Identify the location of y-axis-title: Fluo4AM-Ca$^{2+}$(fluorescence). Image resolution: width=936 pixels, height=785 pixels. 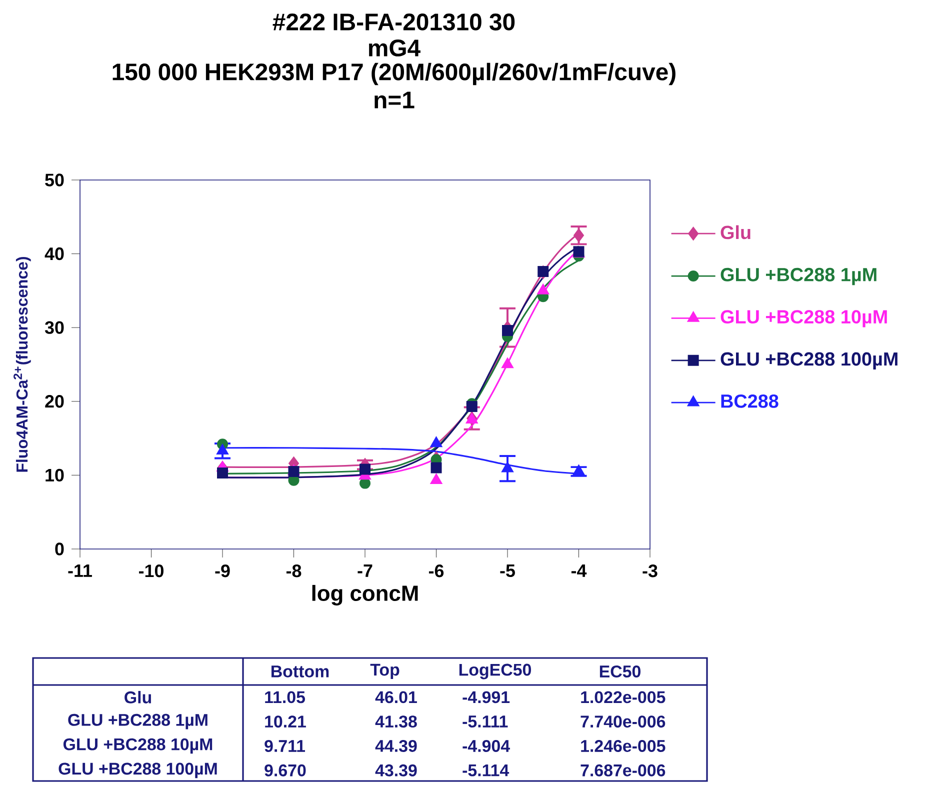
(22, 364).